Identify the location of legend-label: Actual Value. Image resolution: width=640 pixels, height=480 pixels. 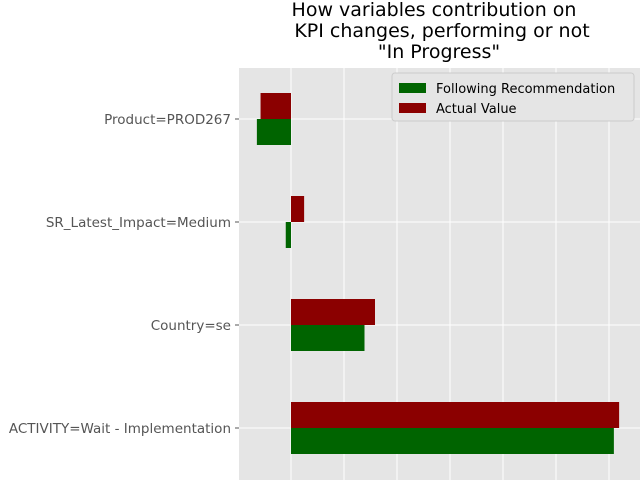
(476, 109).